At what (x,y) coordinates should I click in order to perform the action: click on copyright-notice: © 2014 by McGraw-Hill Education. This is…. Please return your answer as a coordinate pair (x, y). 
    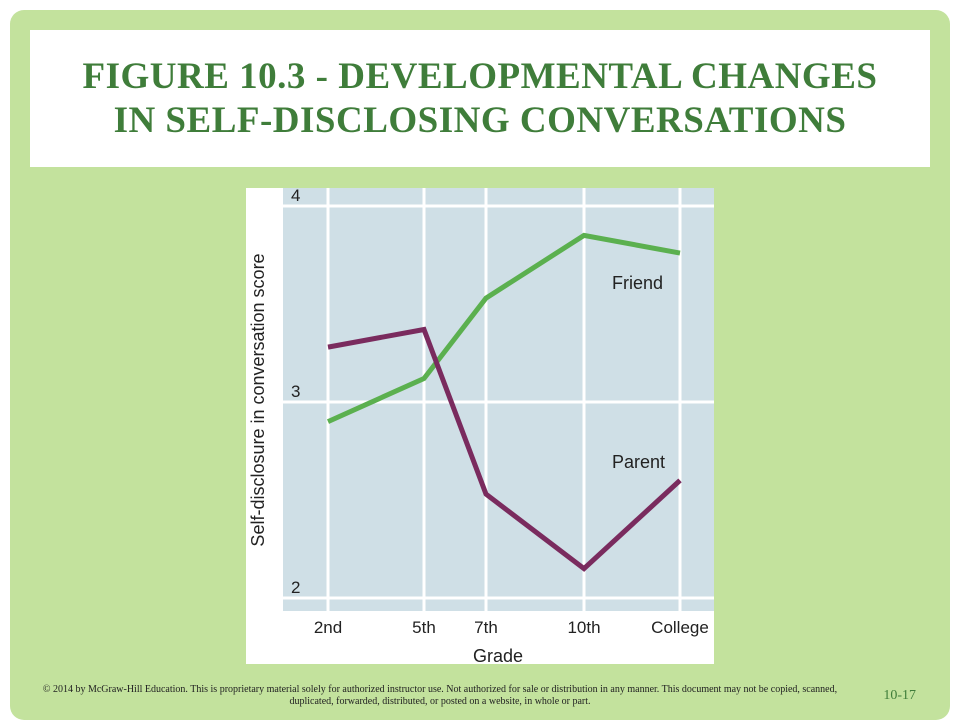
    Looking at the image, I should click on (440, 695).